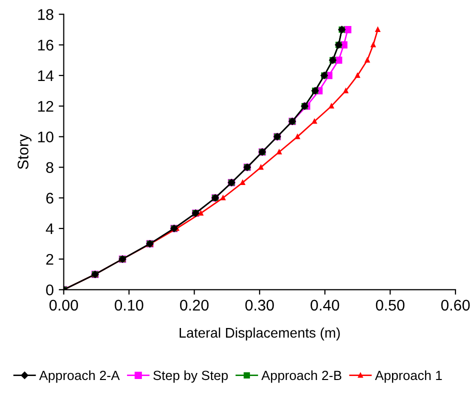  I want to click on y-tick-label: 14, so click(46, 76).